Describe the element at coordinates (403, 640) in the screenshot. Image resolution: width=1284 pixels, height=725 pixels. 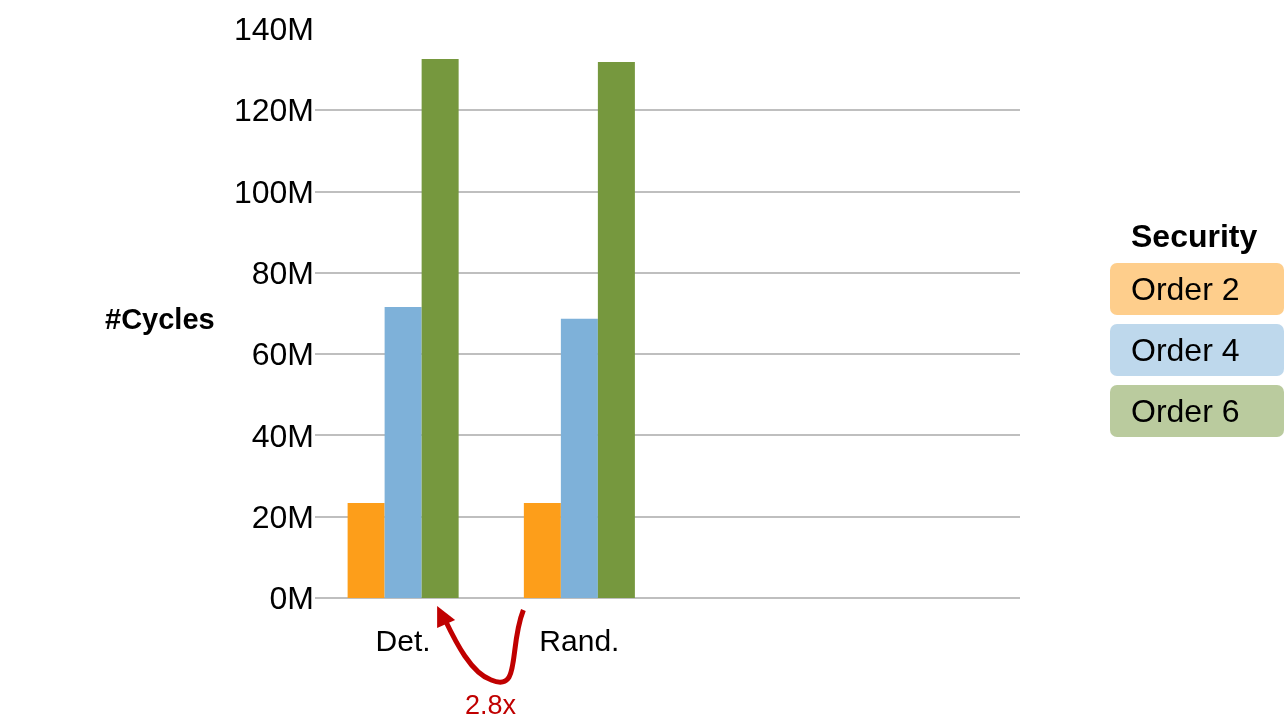
I see `x-tick-label: Det.` at that location.